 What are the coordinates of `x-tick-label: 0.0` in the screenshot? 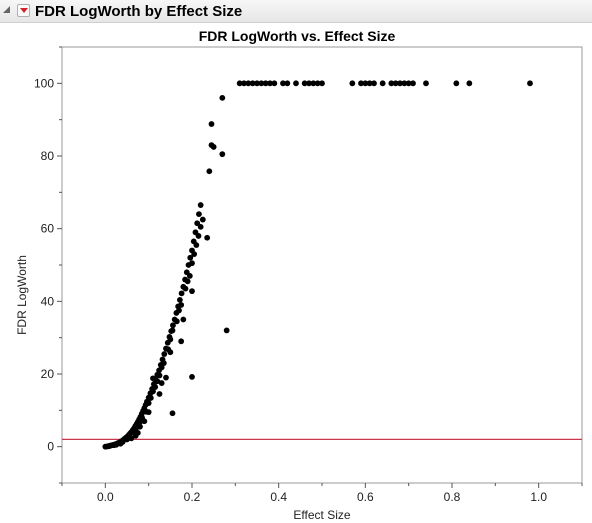 It's located at (105, 497).